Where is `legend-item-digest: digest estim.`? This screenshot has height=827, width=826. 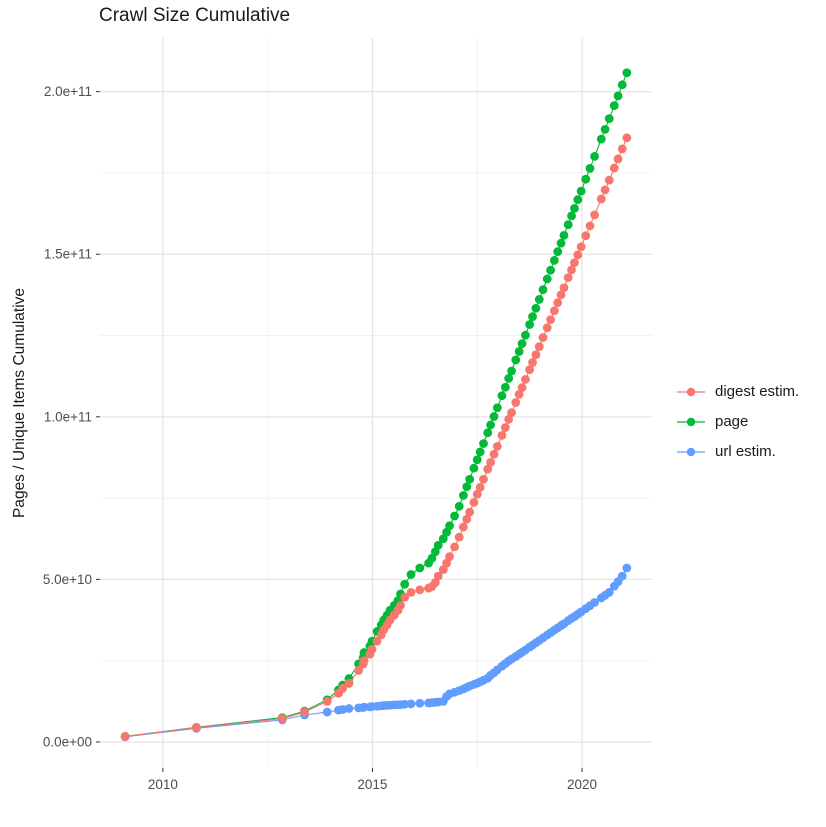 legend-item-digest: digest estim. is located at coordinates (737, 391).